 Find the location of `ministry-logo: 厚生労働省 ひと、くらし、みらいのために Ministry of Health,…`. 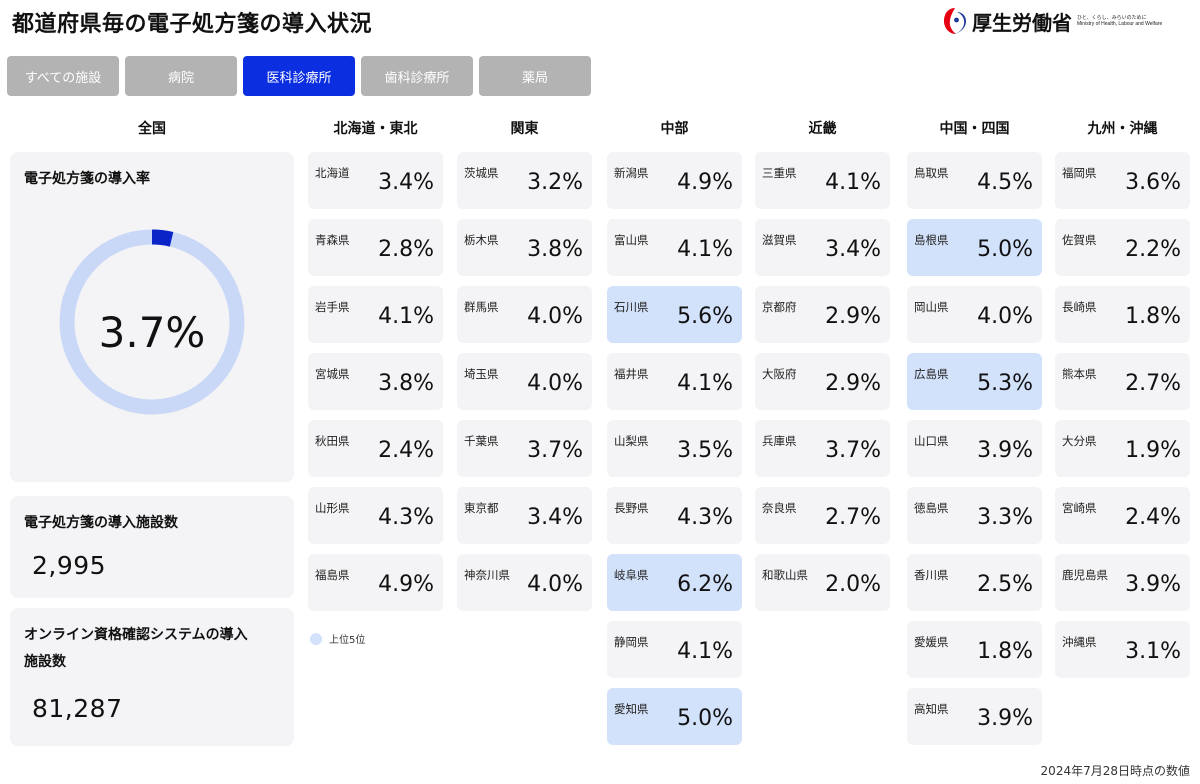

ministry-logo: 厚生労働省 ひと、くらし、みらいのために Ministry of Health,… is located at coordinates (1052, 21).